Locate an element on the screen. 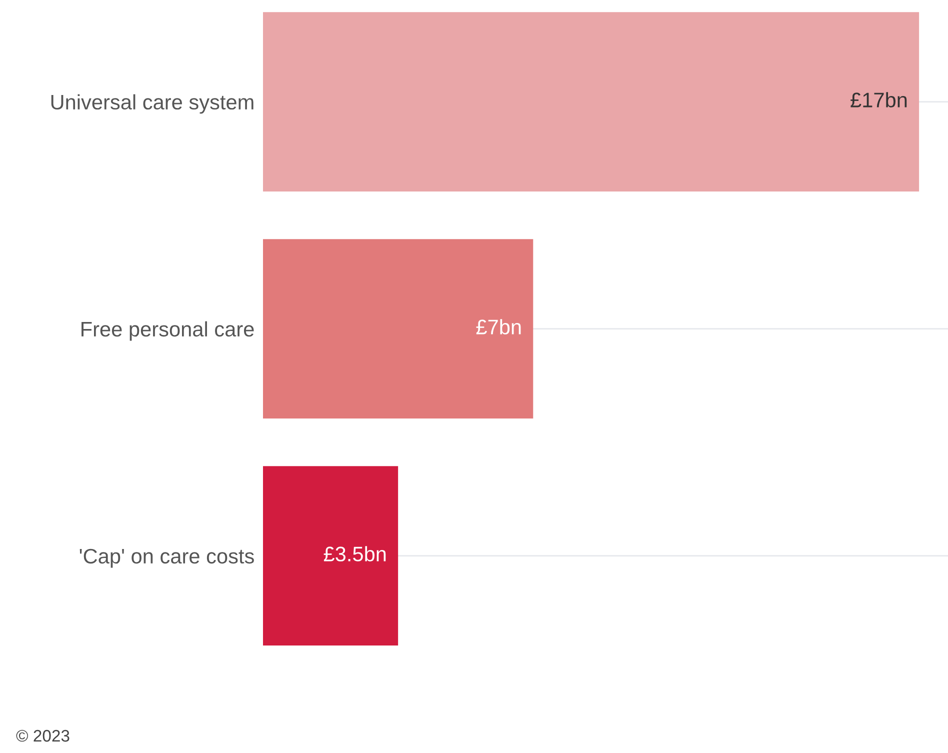 The height and width of the screenshot is (753, 948). text: © 2023 is located at coordinates (43, 736).